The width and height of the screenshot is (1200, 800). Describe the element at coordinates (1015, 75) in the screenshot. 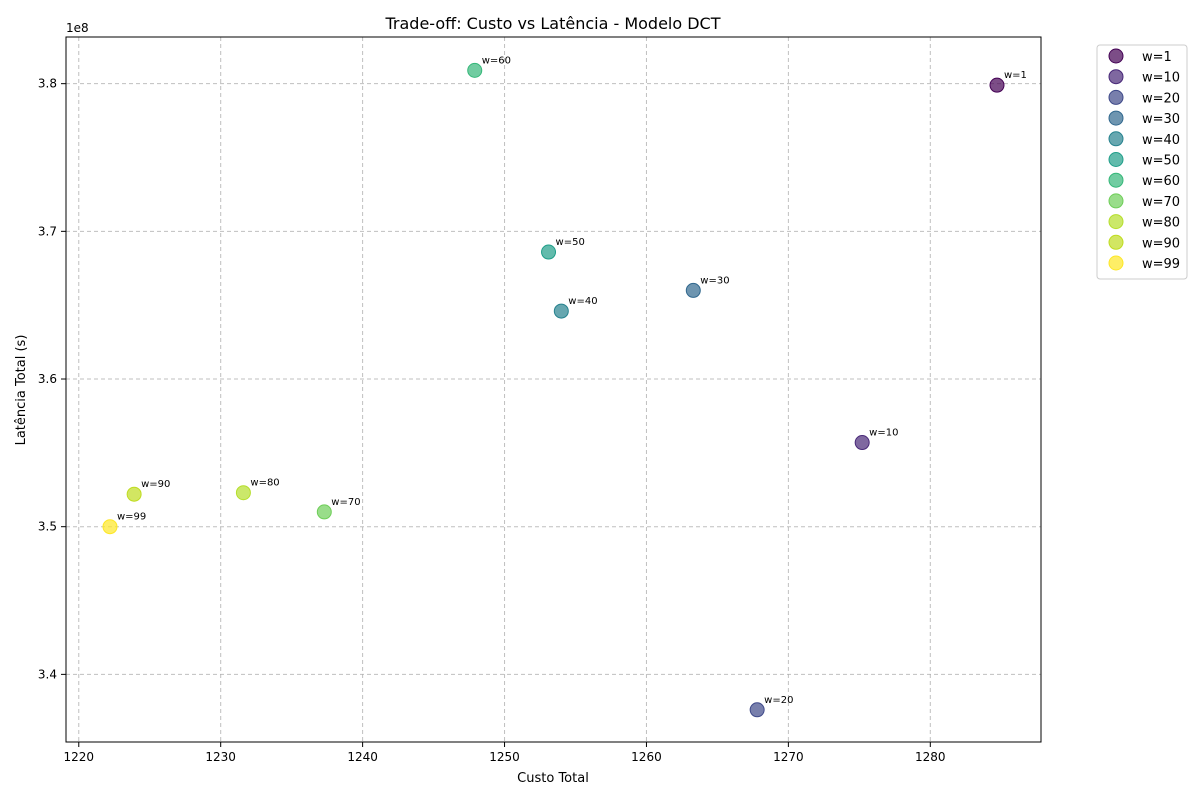

I see `point-label: w=1` at that location.